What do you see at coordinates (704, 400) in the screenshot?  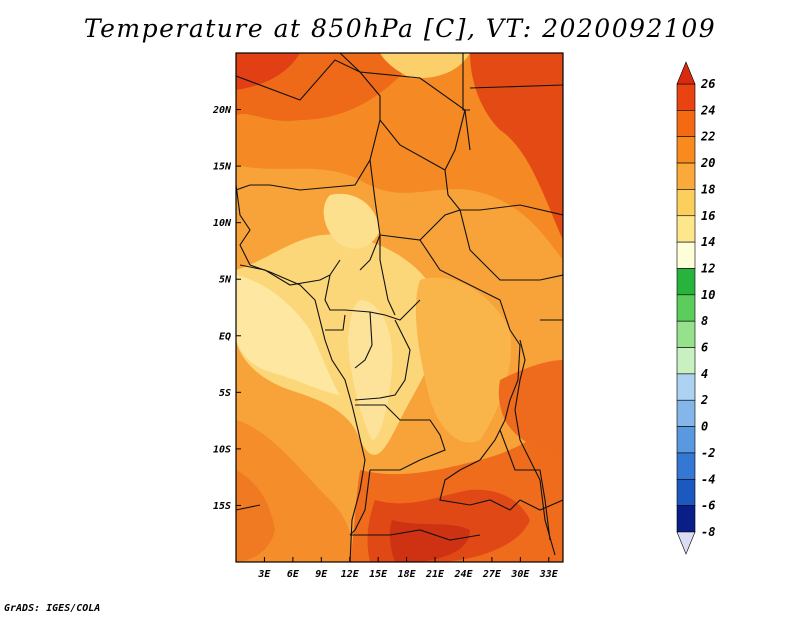 I see `colorbar-label: 2` at bounding box center [704, 400].